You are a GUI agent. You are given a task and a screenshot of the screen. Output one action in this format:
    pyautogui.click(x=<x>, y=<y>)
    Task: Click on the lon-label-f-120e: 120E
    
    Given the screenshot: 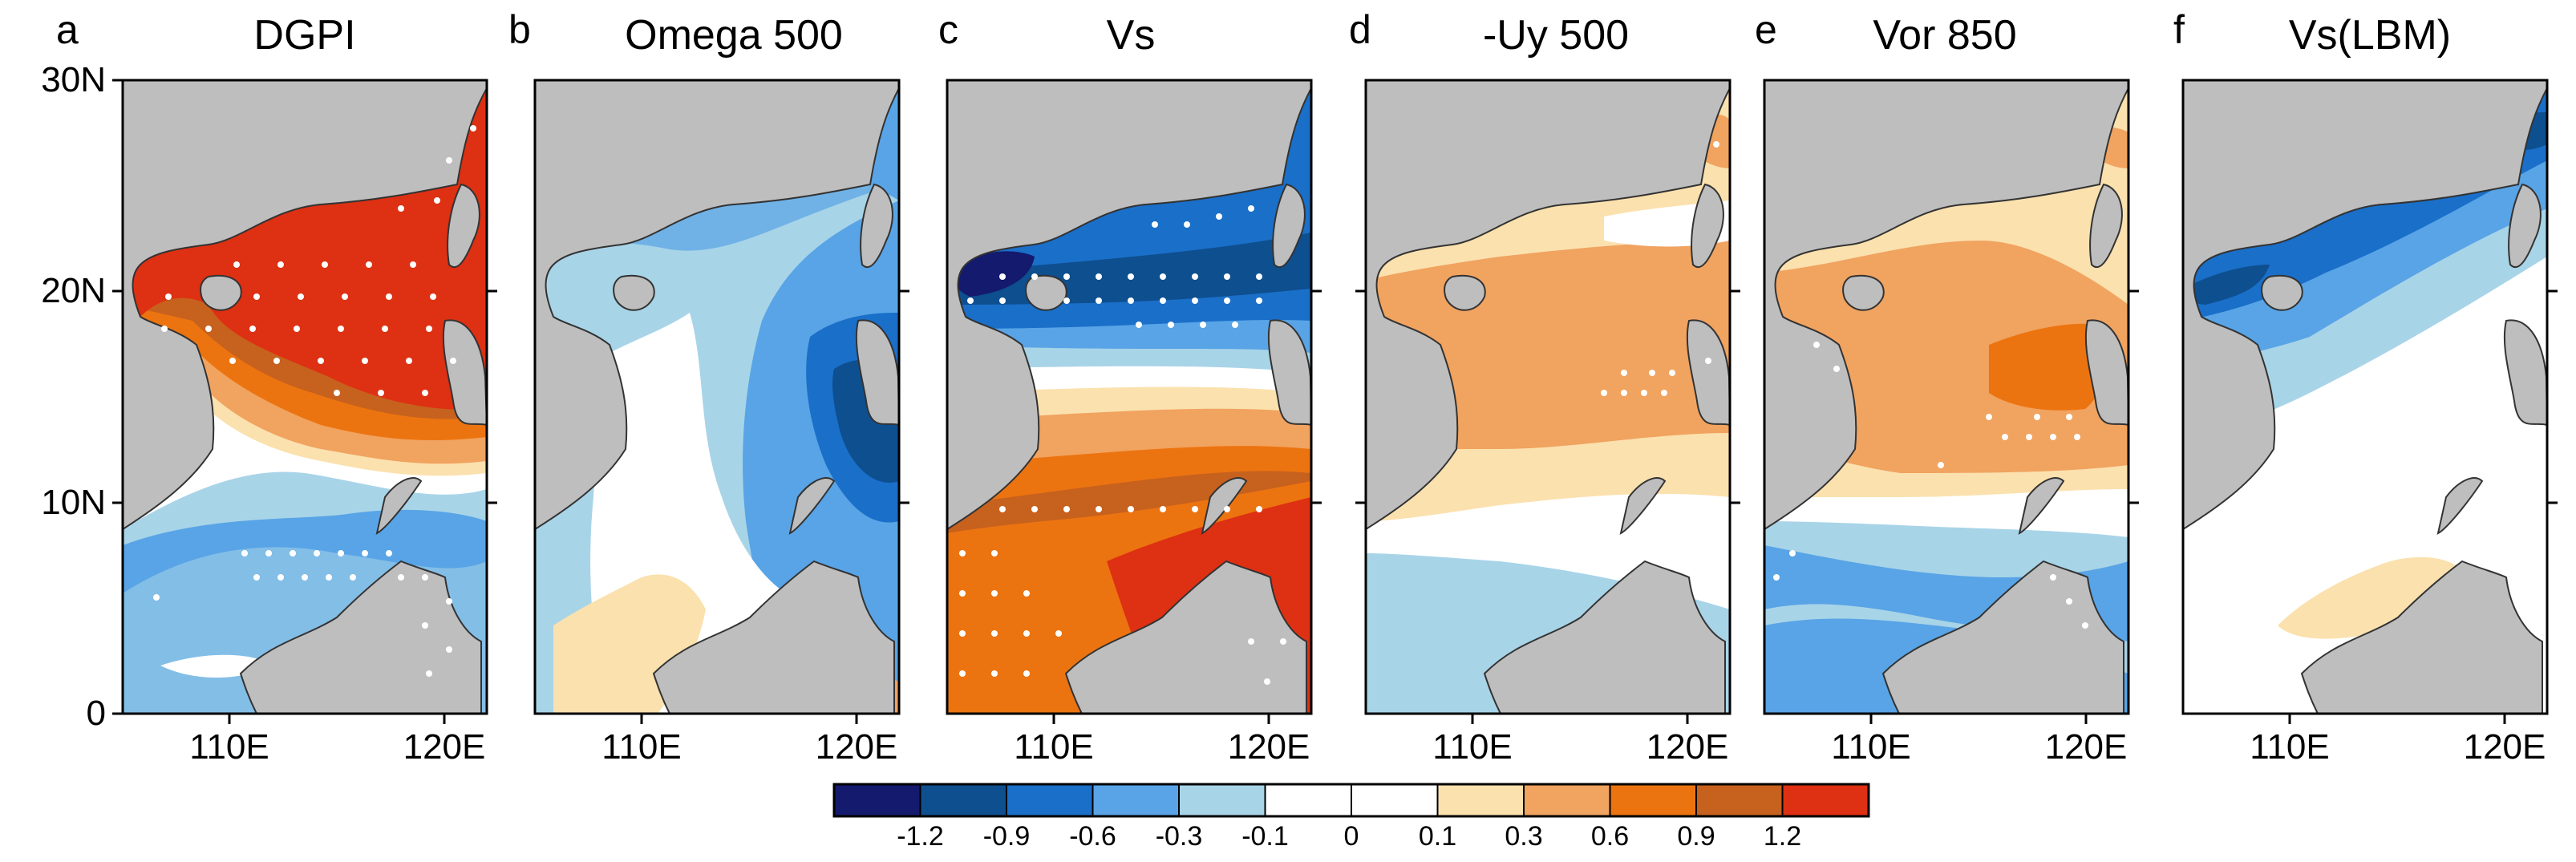 What is the action you would take?
    pyautogui.click(x=2504, y=747)
    